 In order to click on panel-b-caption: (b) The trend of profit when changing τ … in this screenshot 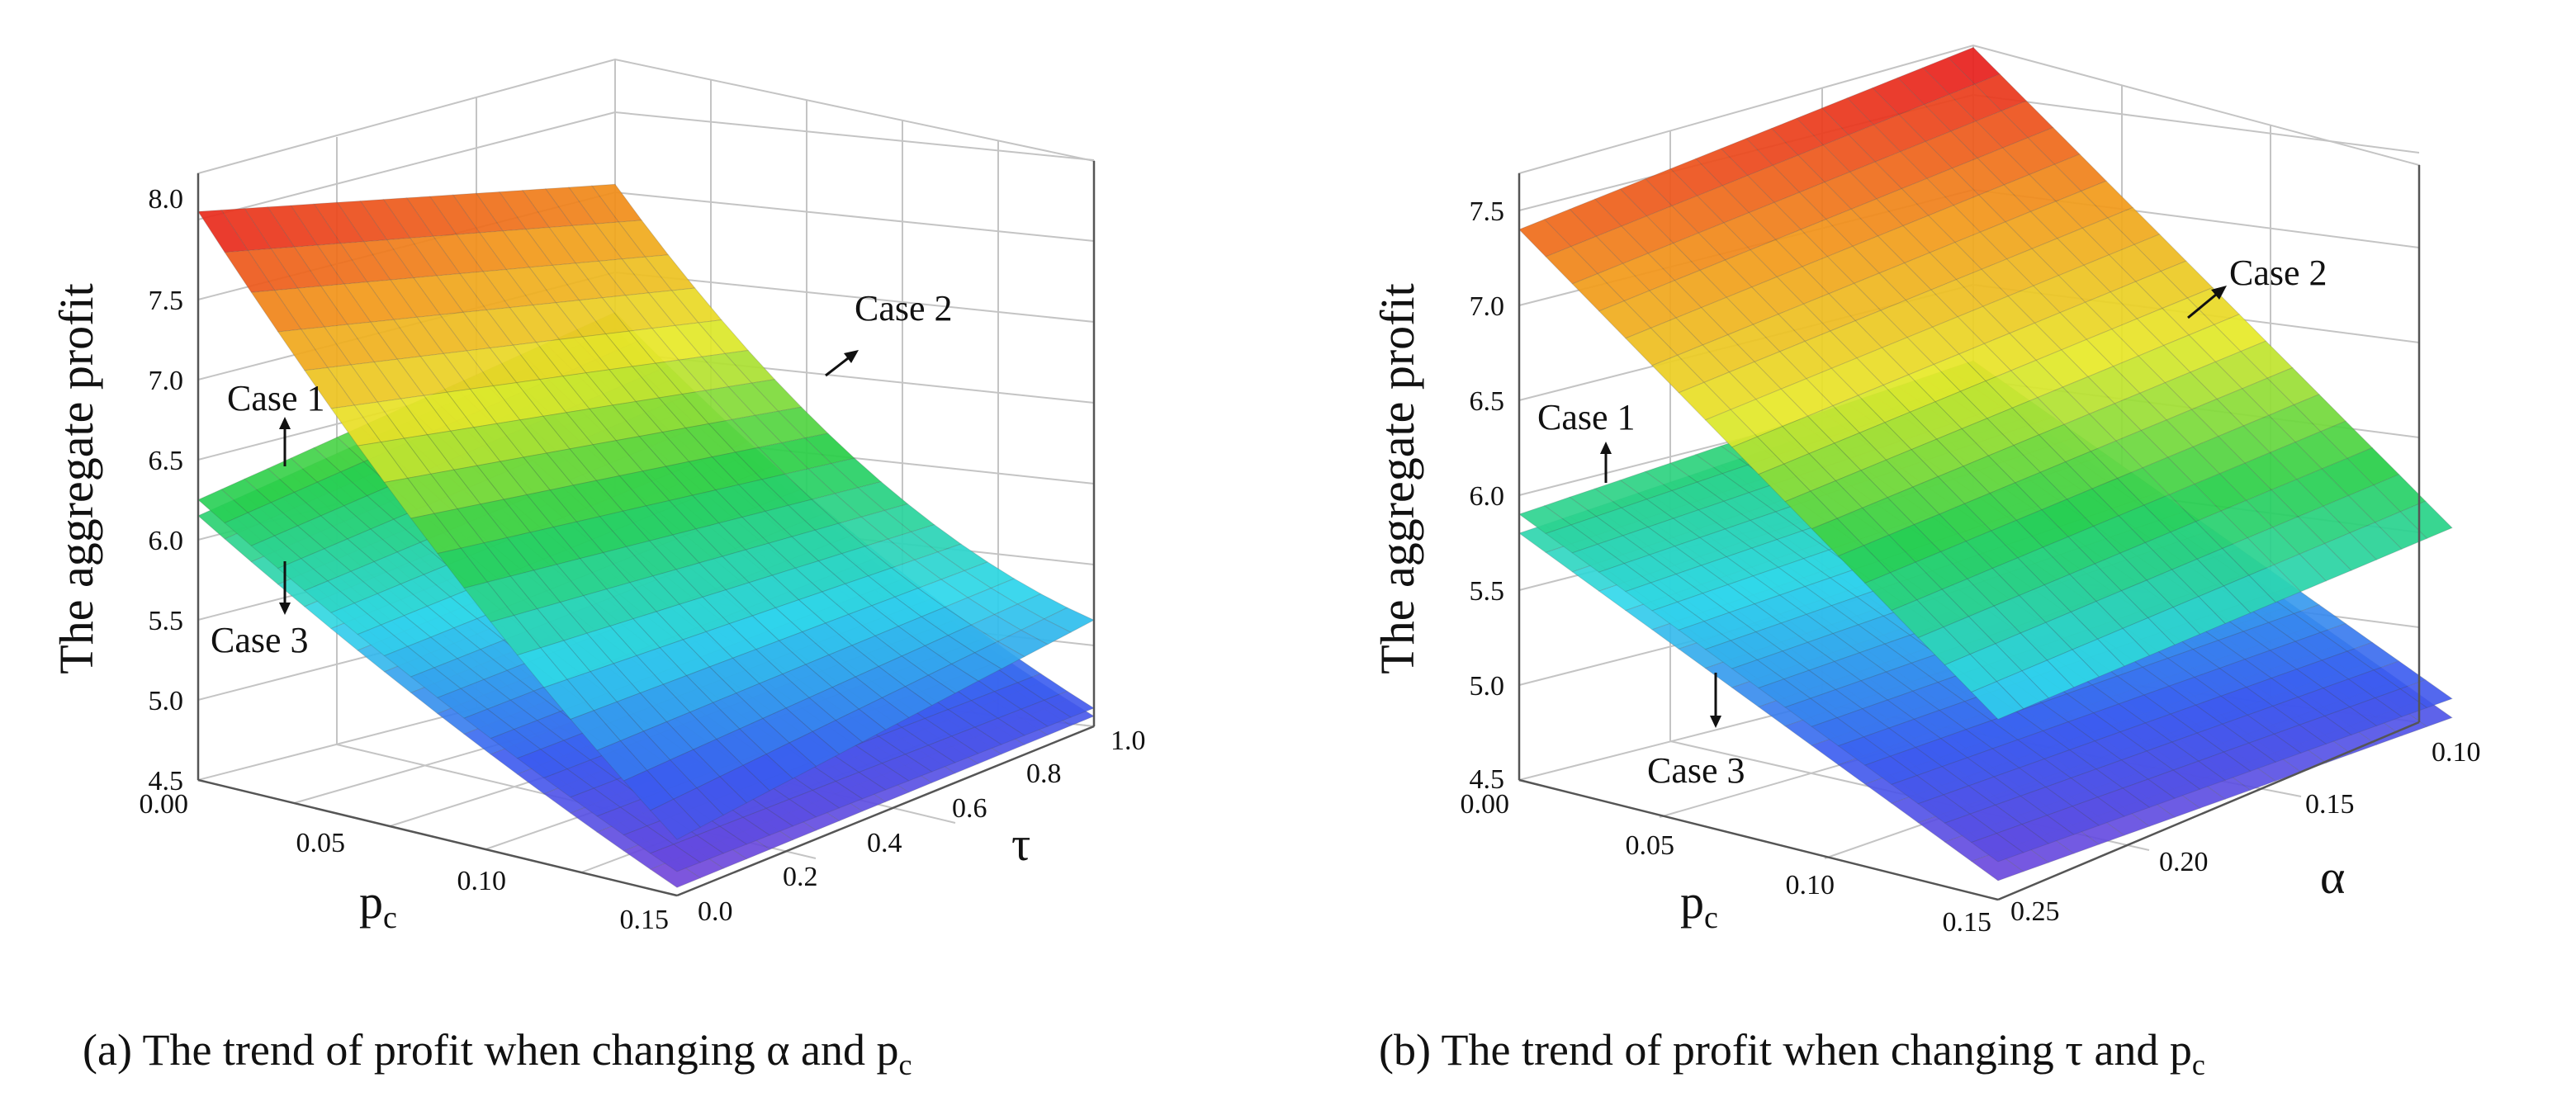, I will do `click(1792, 1053)`.